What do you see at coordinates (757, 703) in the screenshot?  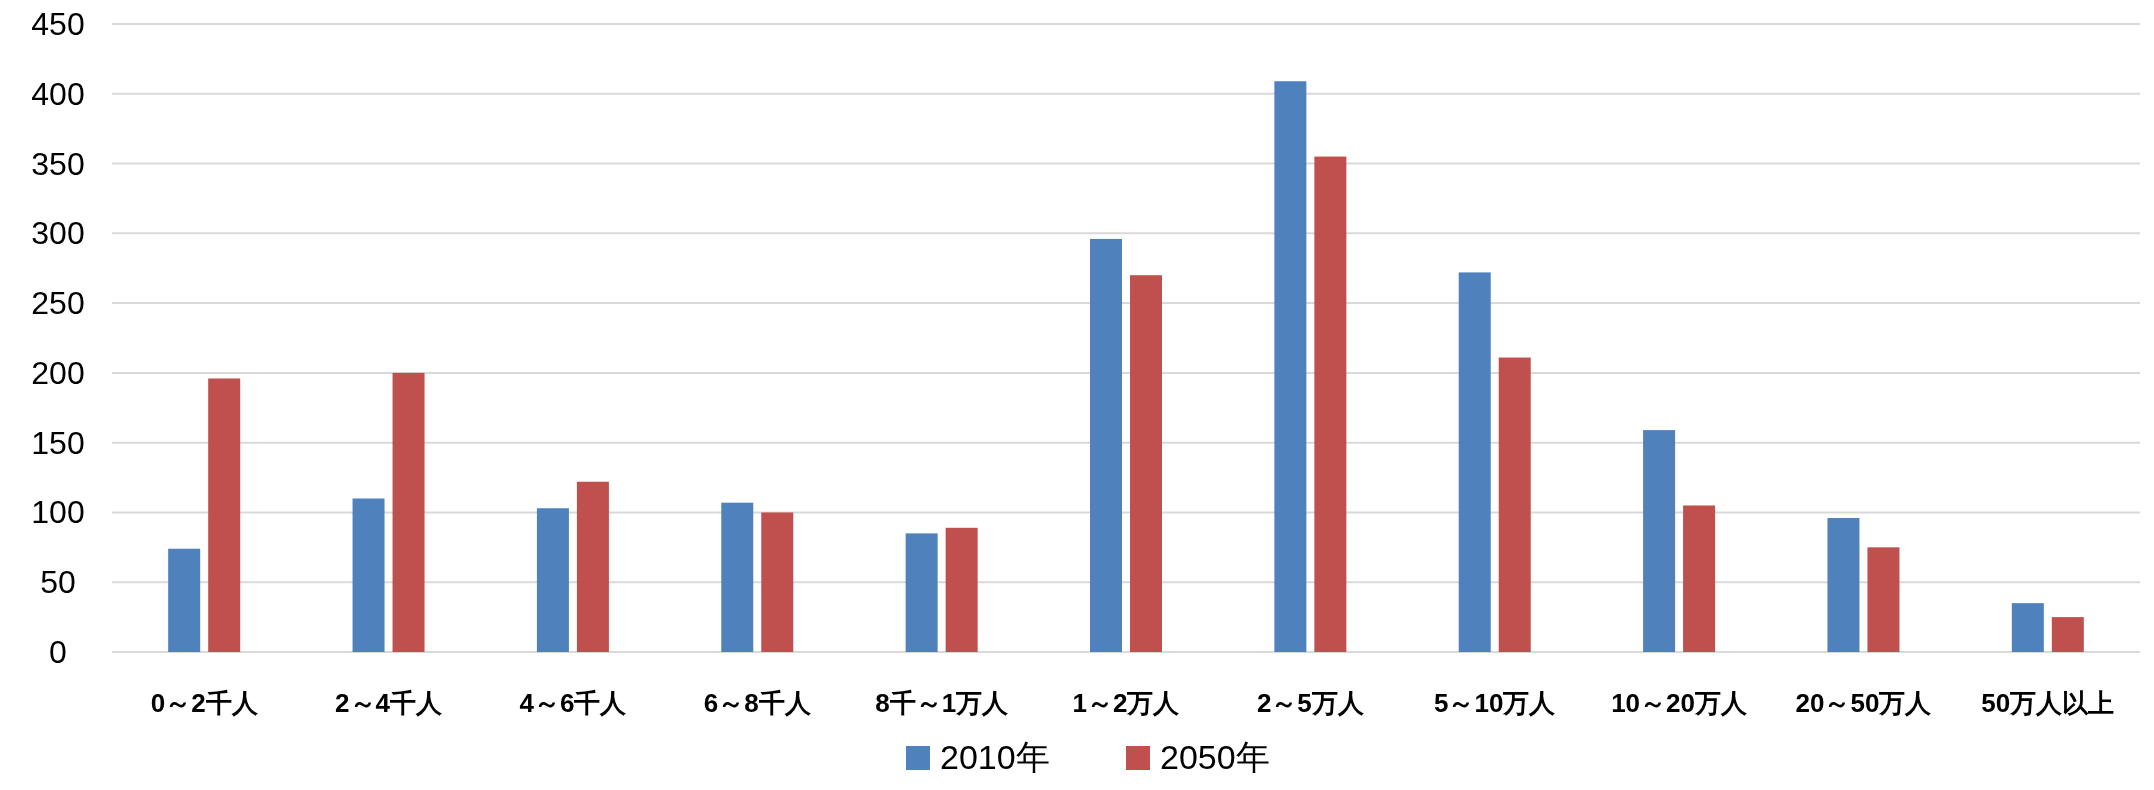 I see `x-tick-label: 6～8千人` at bounding box center [757, 703].